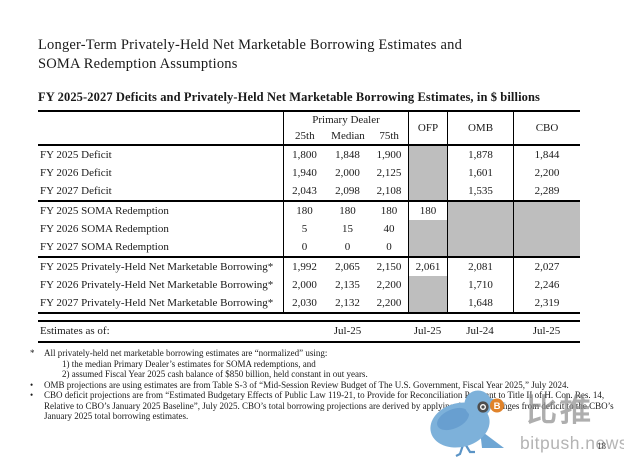 The width and height of the screenshot is (624, 465). Describe the element at coordinates (104, 247) in the screenshot. I see `row-label: FY 2027 SOMA Redemption` at that location.